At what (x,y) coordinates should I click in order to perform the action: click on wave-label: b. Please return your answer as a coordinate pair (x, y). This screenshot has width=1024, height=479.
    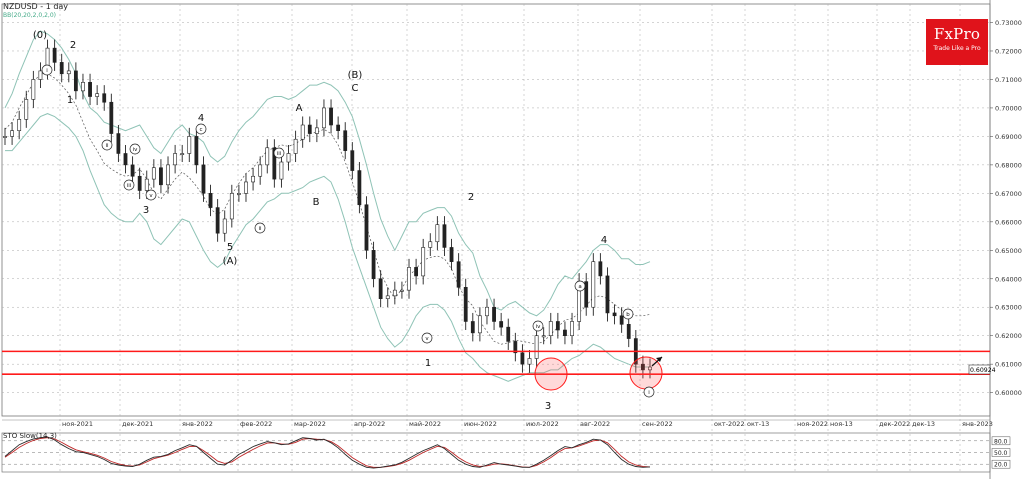
    Looking at the image, I should click on (628, 314).